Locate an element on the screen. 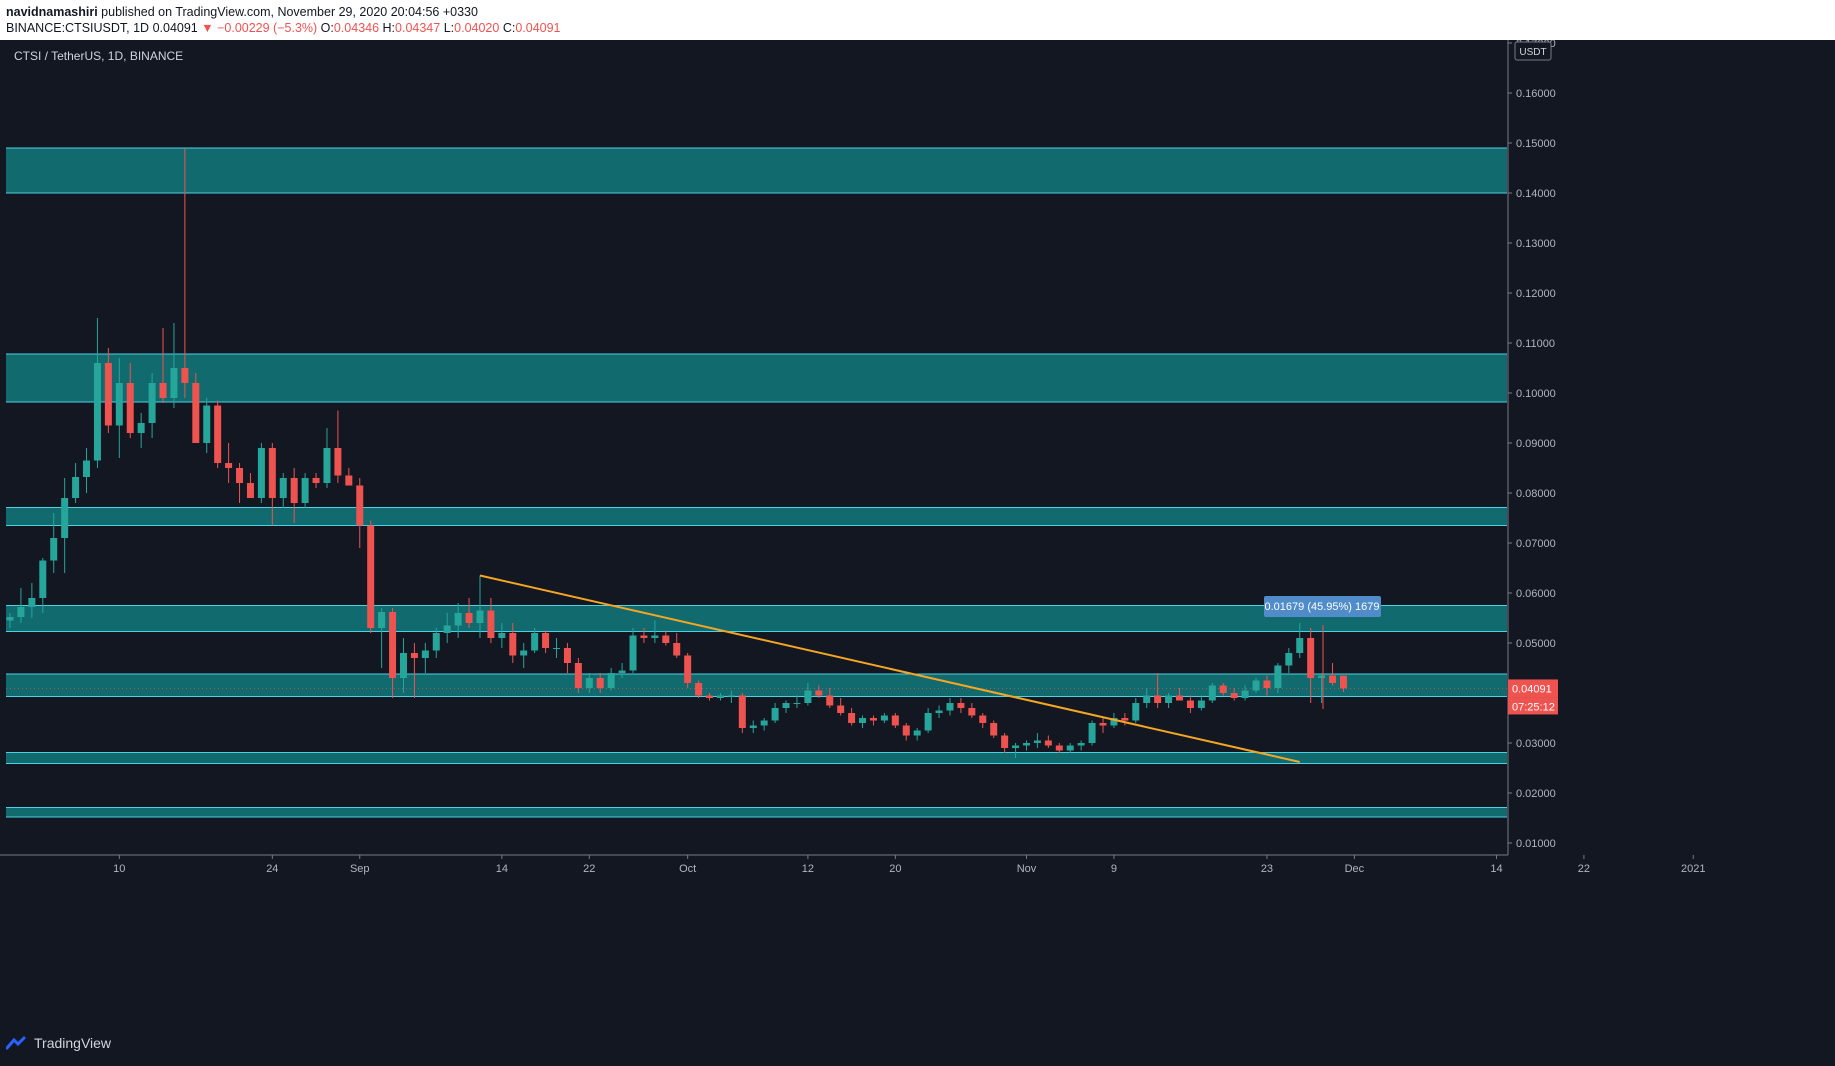 This screenshot has height=1066, width=1835. trendline-layer is located at coordinates (889, 668).